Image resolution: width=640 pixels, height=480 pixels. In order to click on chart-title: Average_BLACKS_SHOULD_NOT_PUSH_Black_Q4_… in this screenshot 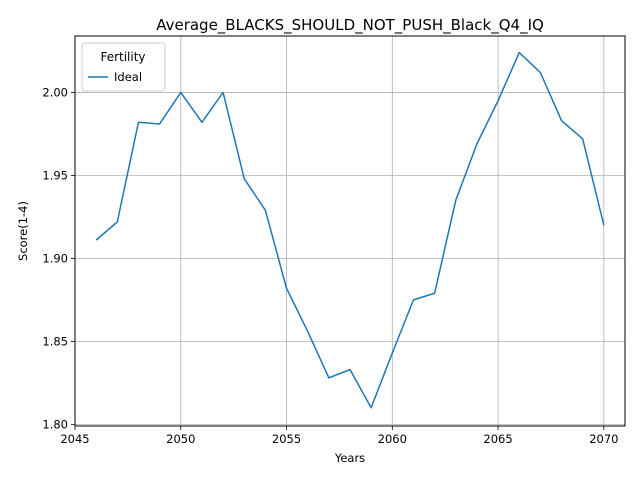, I will do `click(350, 25)`.